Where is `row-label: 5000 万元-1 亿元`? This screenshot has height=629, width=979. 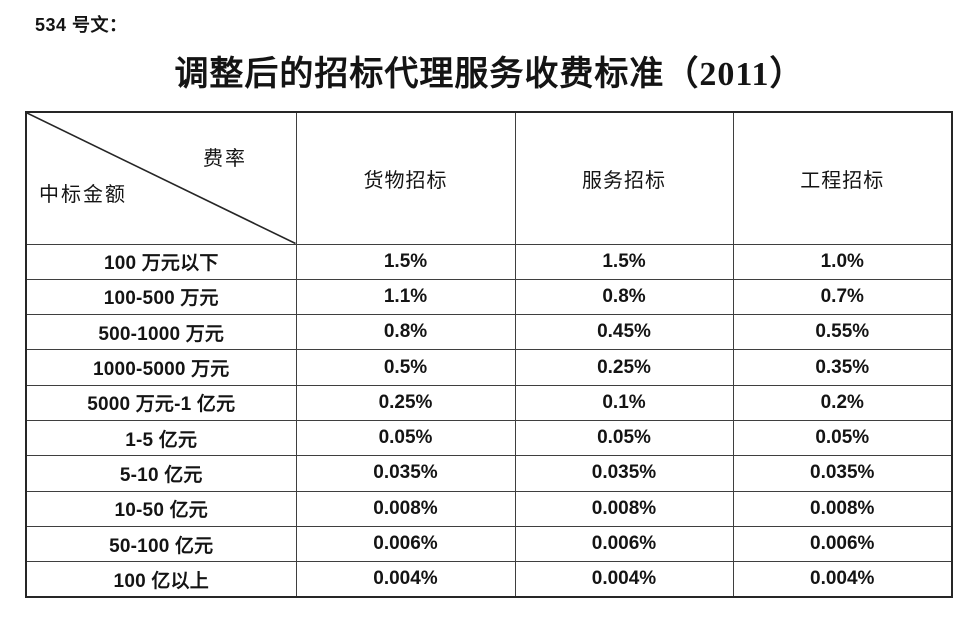
row-label: 5000 万元-1 亿元 is located at coordinates (161, 402).